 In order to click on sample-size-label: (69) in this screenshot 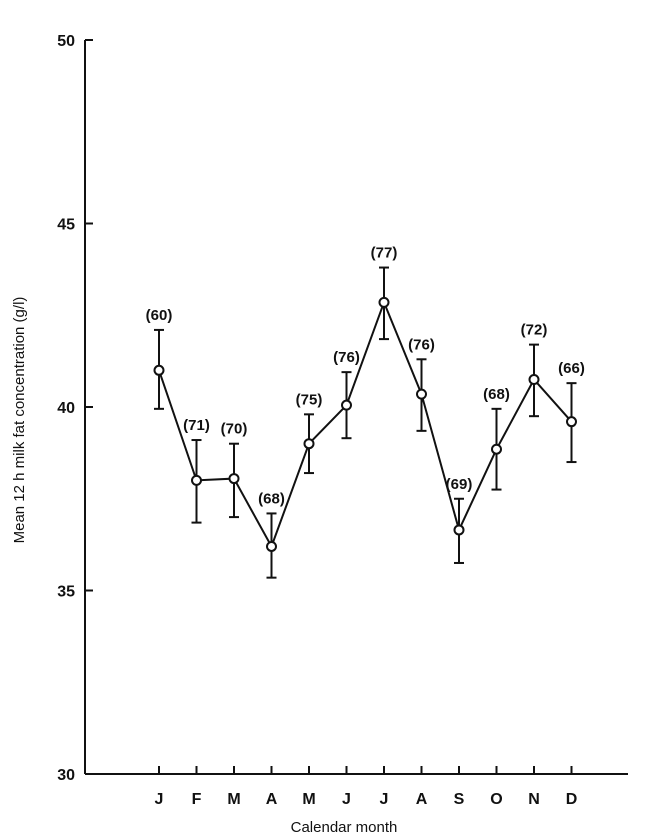, I will do `click(459, 484)`.